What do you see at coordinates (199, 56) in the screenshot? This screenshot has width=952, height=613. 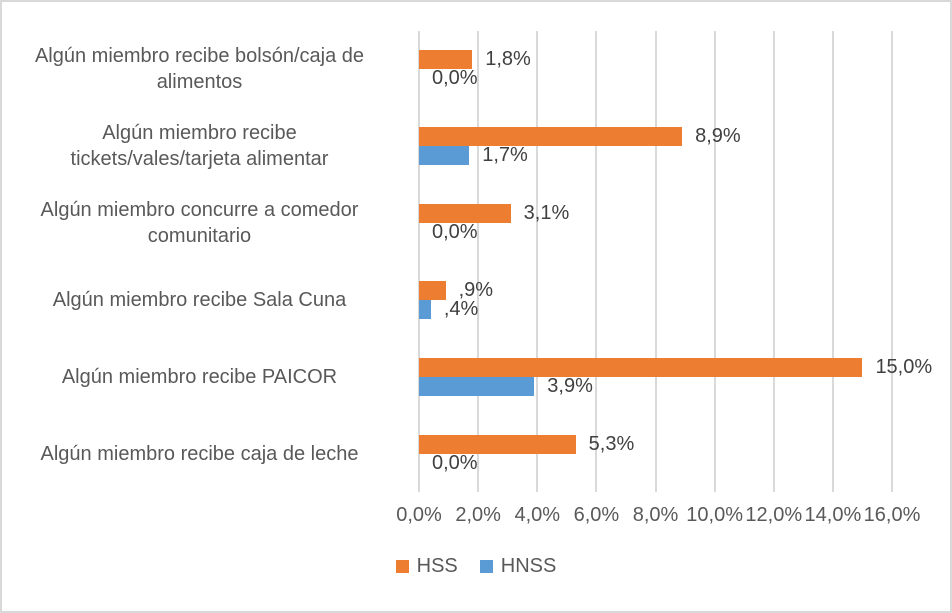 I see `category-label-line: Algún miembro recibe bolsón/caja de` at bounding box center [199, 56].